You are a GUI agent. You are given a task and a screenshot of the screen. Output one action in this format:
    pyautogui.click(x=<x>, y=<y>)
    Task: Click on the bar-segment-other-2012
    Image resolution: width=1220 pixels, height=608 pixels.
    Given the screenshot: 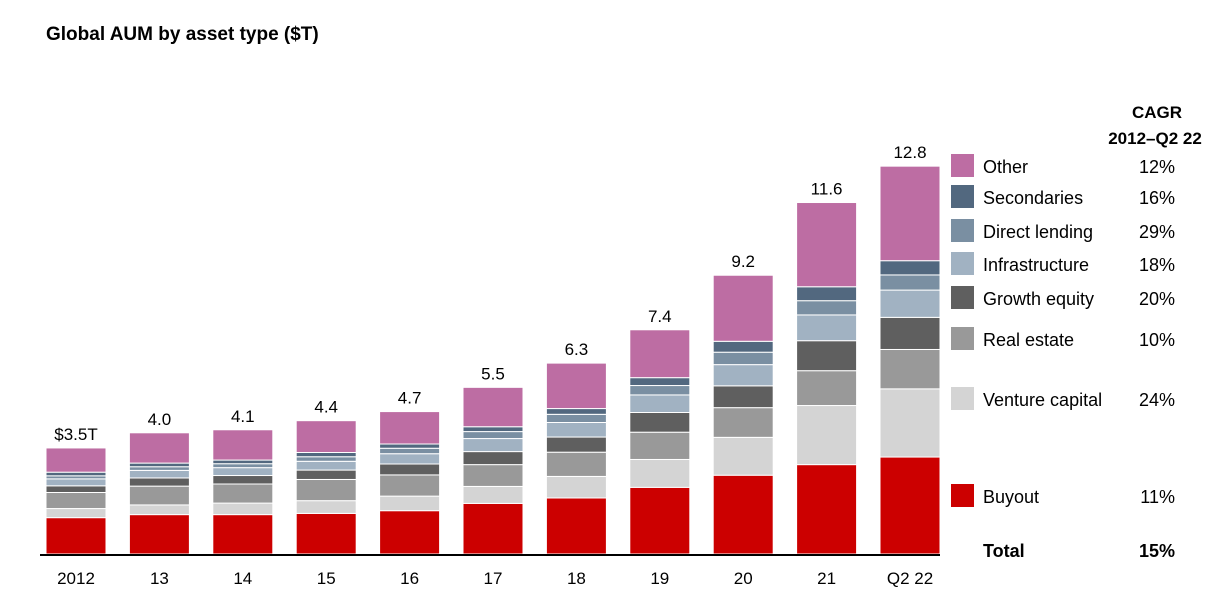 What is the action you would take?
    pyautogui.click(x=76, y=460)
    